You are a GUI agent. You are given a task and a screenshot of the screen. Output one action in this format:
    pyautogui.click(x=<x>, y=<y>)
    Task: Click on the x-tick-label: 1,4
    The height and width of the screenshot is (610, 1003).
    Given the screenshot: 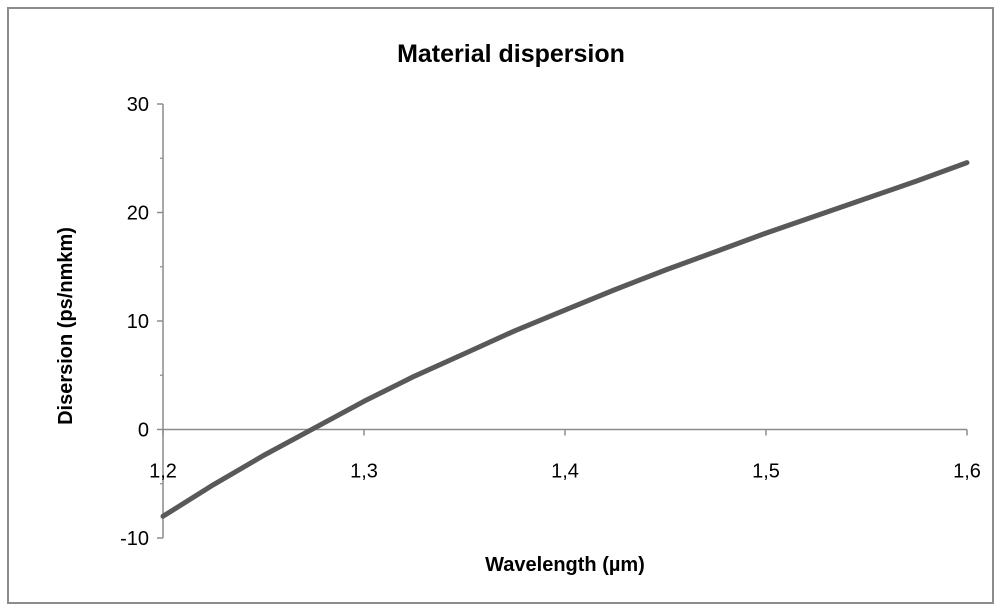 What is the action you would take?
    pyautogui.click(x=565, y=472)
    